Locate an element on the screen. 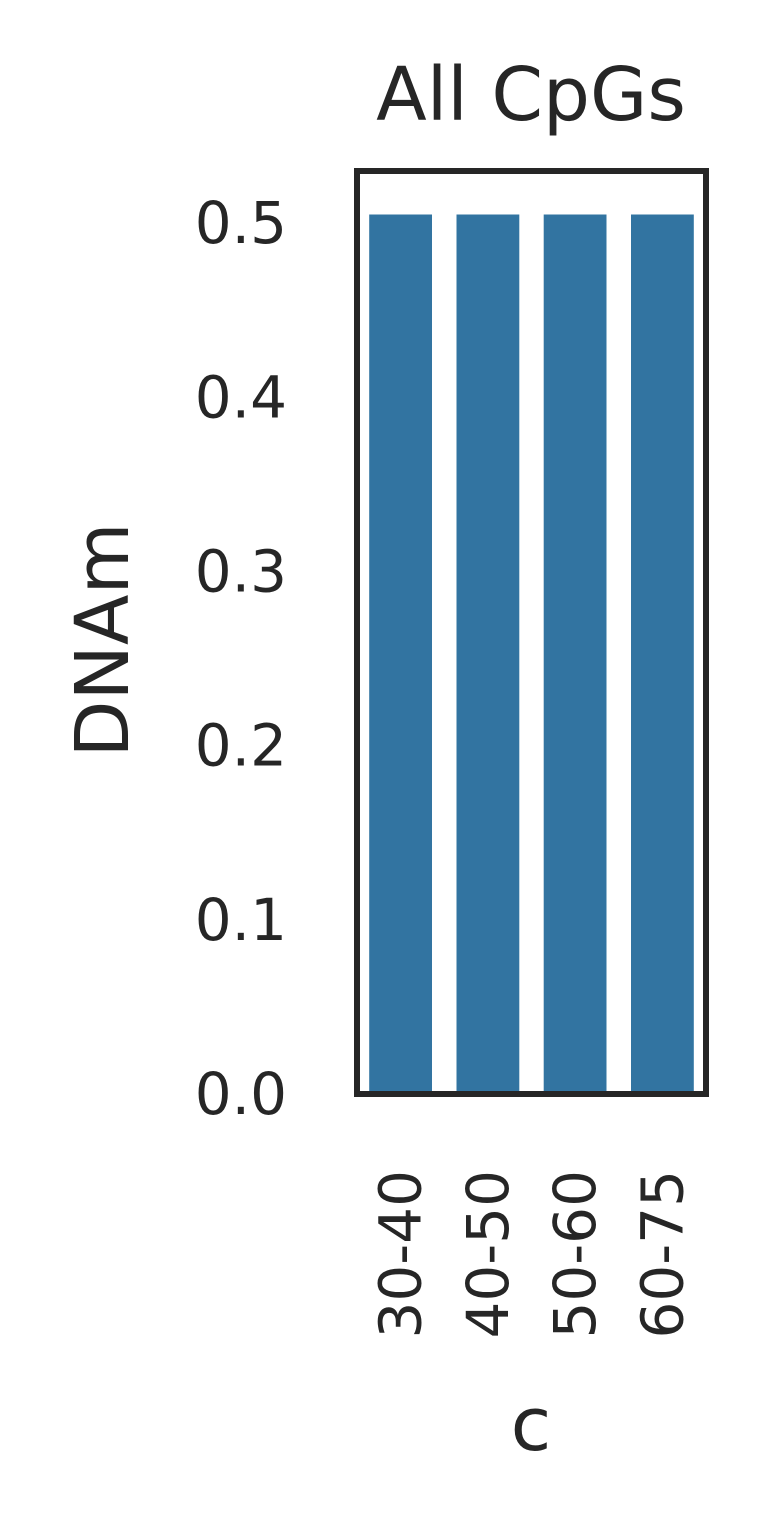 The image size is (765, 1529). x-axis-label: c is located at coordinates (531, 1425).